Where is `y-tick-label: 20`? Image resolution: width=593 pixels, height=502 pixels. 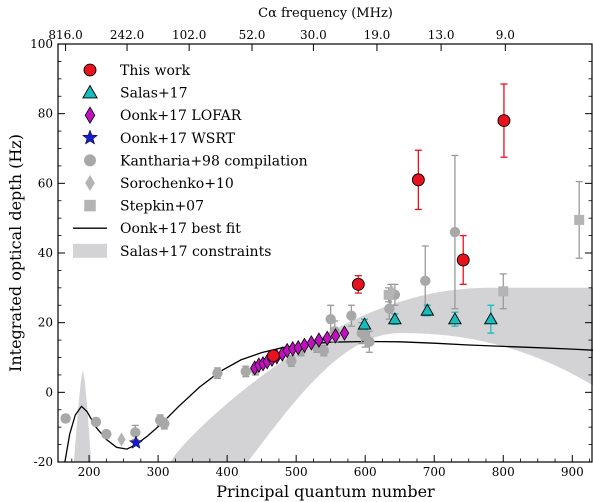 y-tick-label: 20 is located at coordinates (45, 323).